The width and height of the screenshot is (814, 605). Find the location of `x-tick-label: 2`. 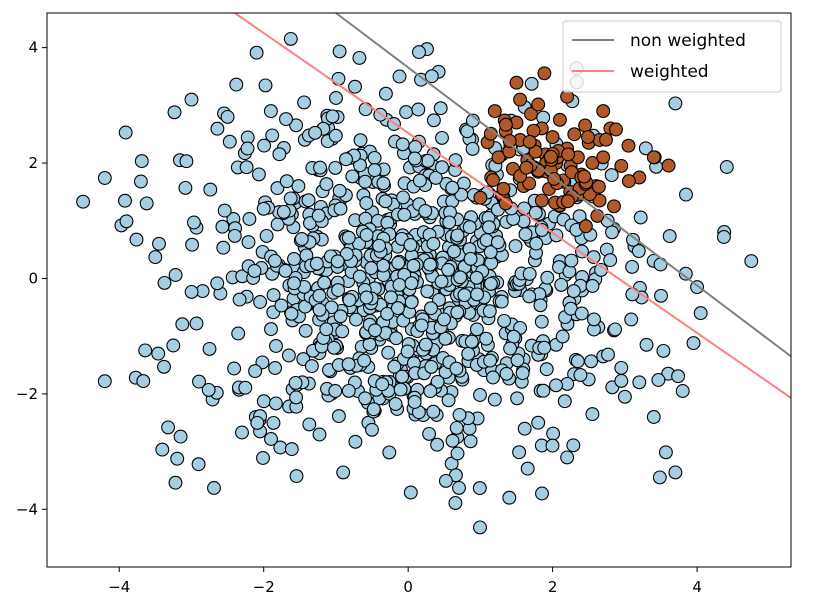

x-tick-label: 2 is located at coordinates (553, 587).